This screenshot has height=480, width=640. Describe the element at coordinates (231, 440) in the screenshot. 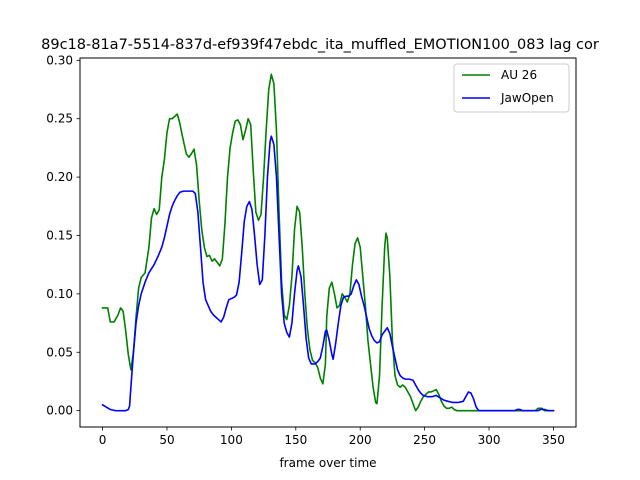

I see `x-tick-label: 100` at that location.